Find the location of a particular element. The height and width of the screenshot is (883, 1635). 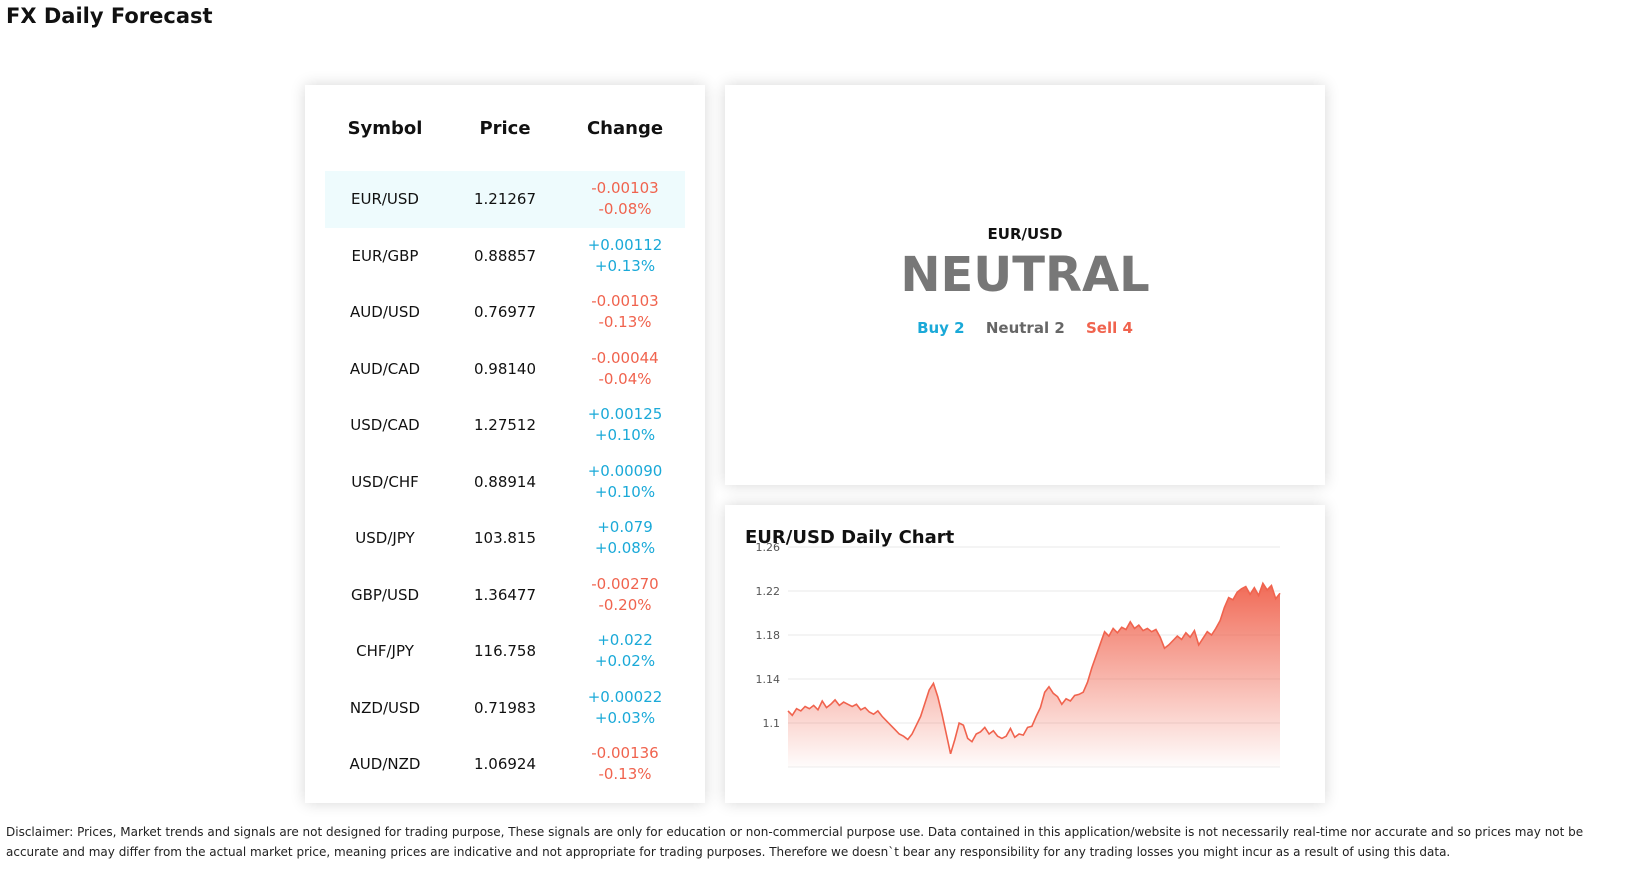

change-cell: +0.00125 +0.10% is located at coordinates (625, 425).